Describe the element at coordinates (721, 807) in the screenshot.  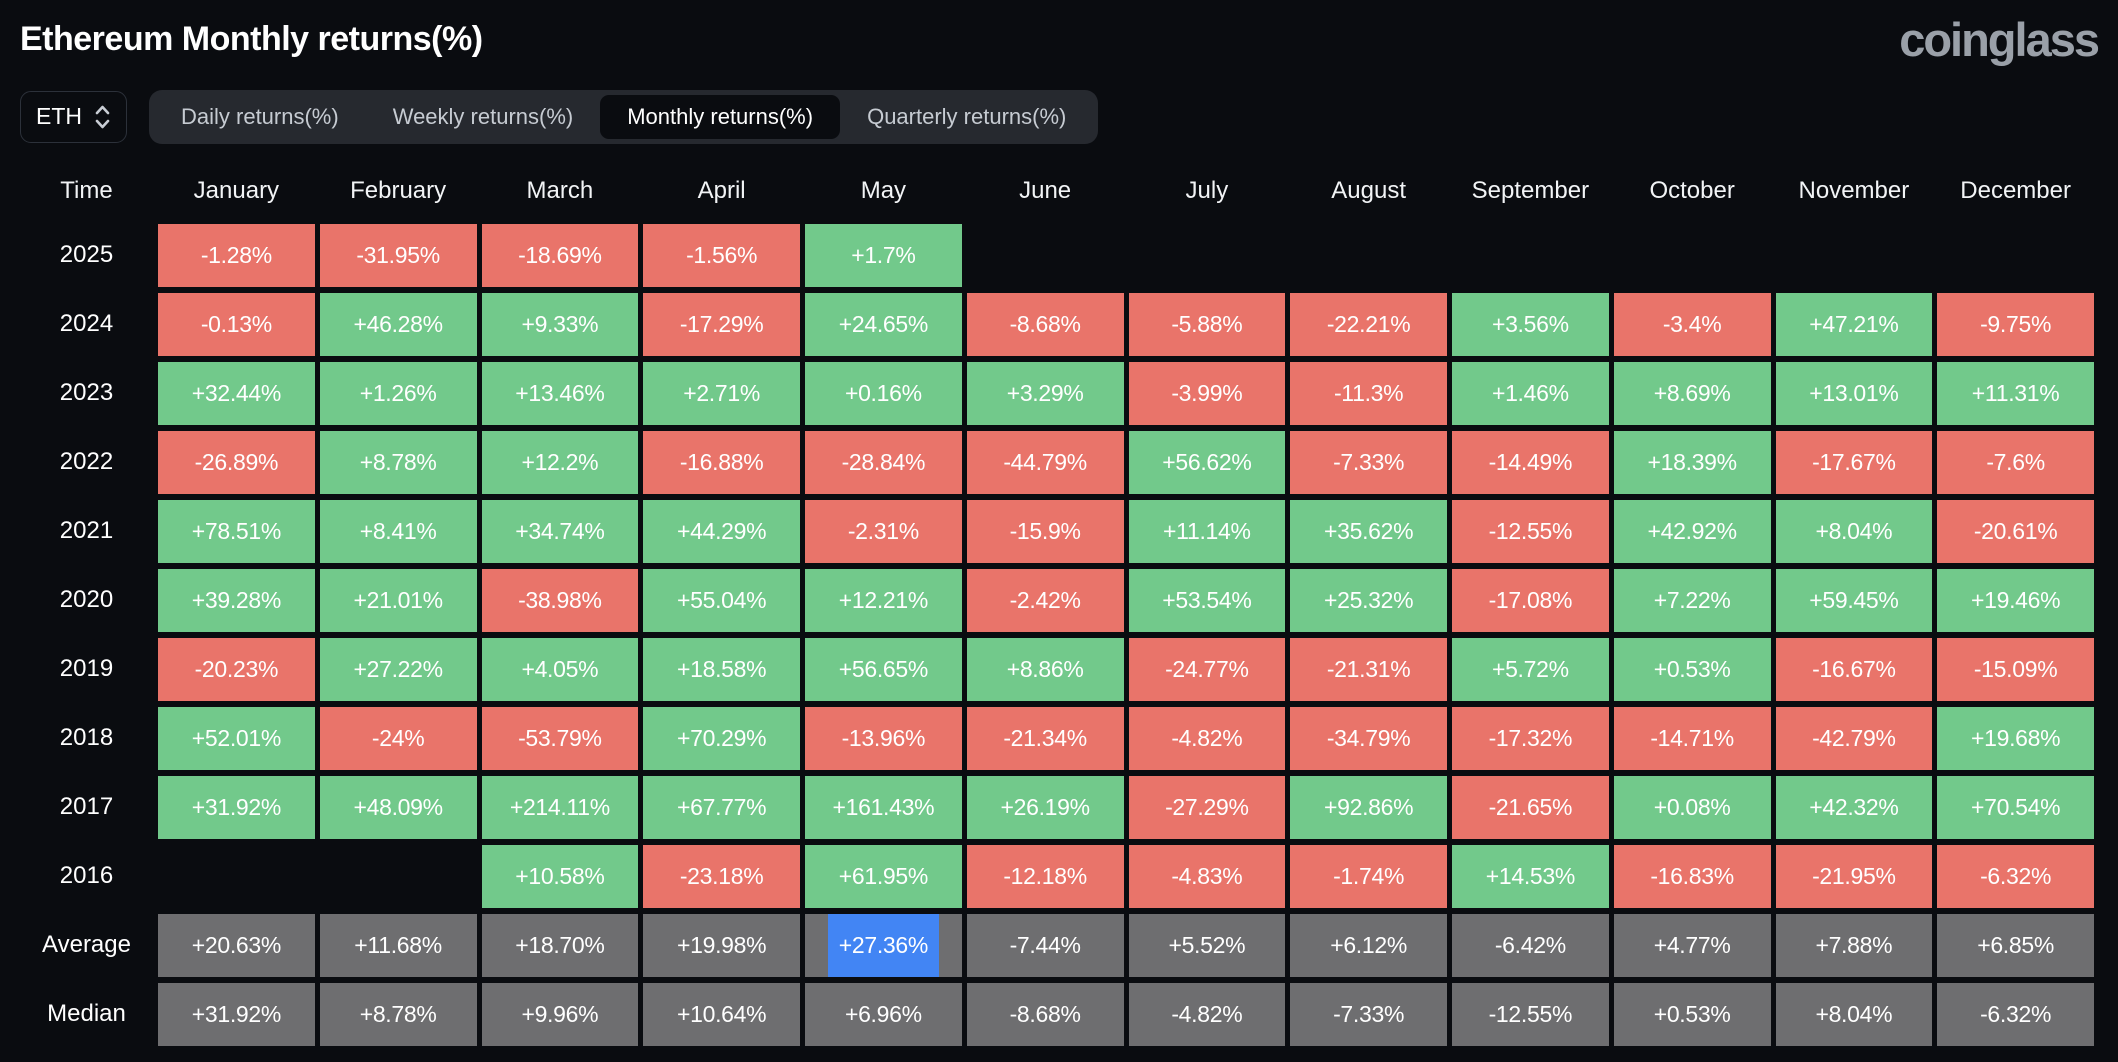
I see `return-cell: +67.77%` at that location.